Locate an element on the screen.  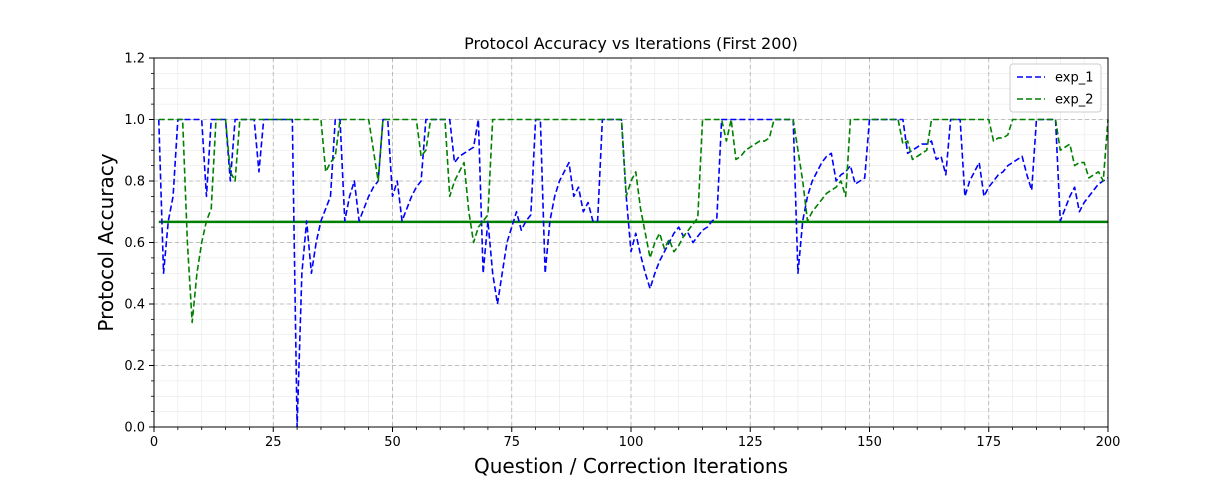
y-tick-label: 0.4 is located at coordinates (134, 305).